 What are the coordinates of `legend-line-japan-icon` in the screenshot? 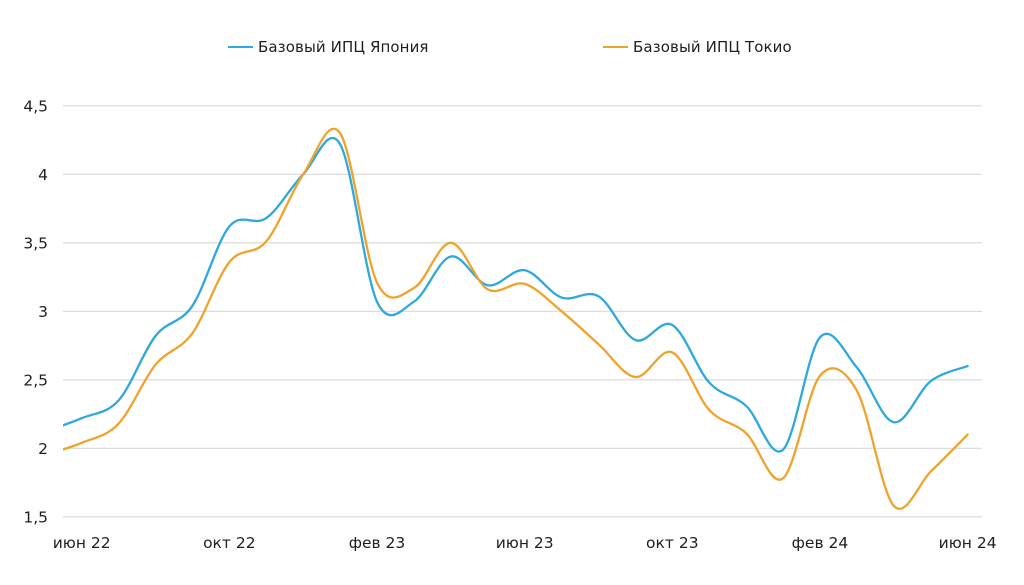 It's located at (240, 47).